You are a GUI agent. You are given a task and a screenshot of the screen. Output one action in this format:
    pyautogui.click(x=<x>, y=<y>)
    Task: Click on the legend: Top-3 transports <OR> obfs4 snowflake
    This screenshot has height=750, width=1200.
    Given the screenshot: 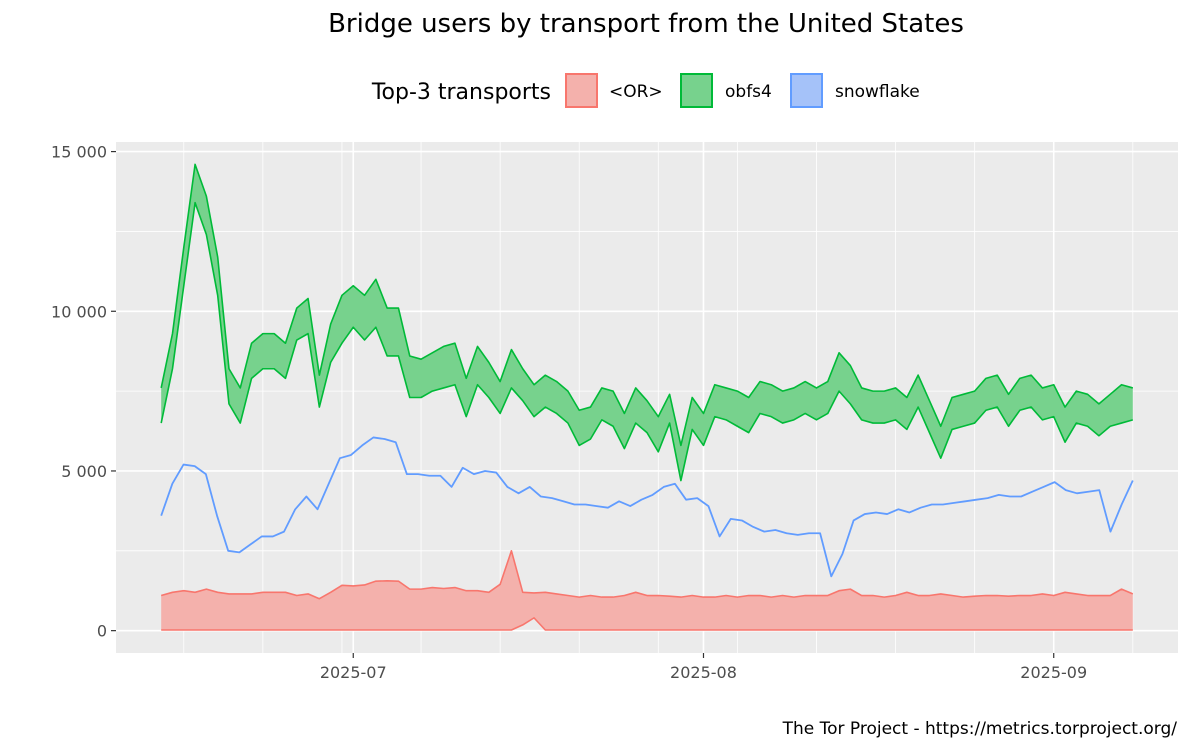 What is the action you would take?
    pyautogui.click(x=645, y=90)
    